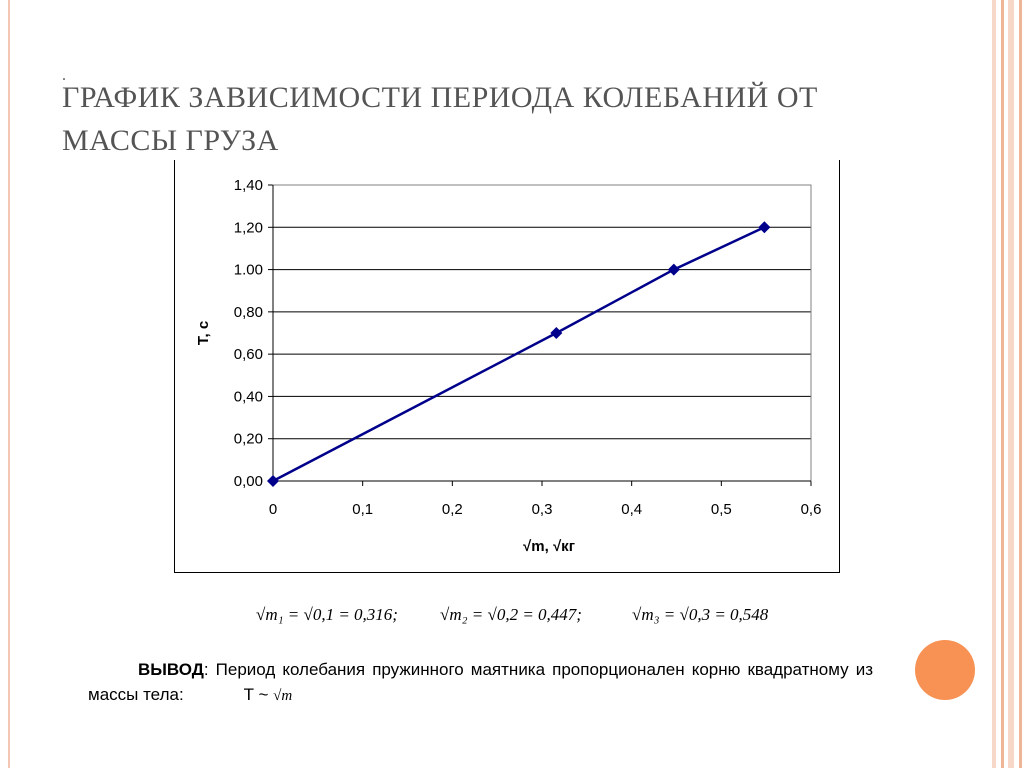 Image resolution: width=1024 pixels, height=768 pixels. Describe the element at coordinates (542, 509) in the screenshot. I see `x-tick-label: 0,3` at that location.